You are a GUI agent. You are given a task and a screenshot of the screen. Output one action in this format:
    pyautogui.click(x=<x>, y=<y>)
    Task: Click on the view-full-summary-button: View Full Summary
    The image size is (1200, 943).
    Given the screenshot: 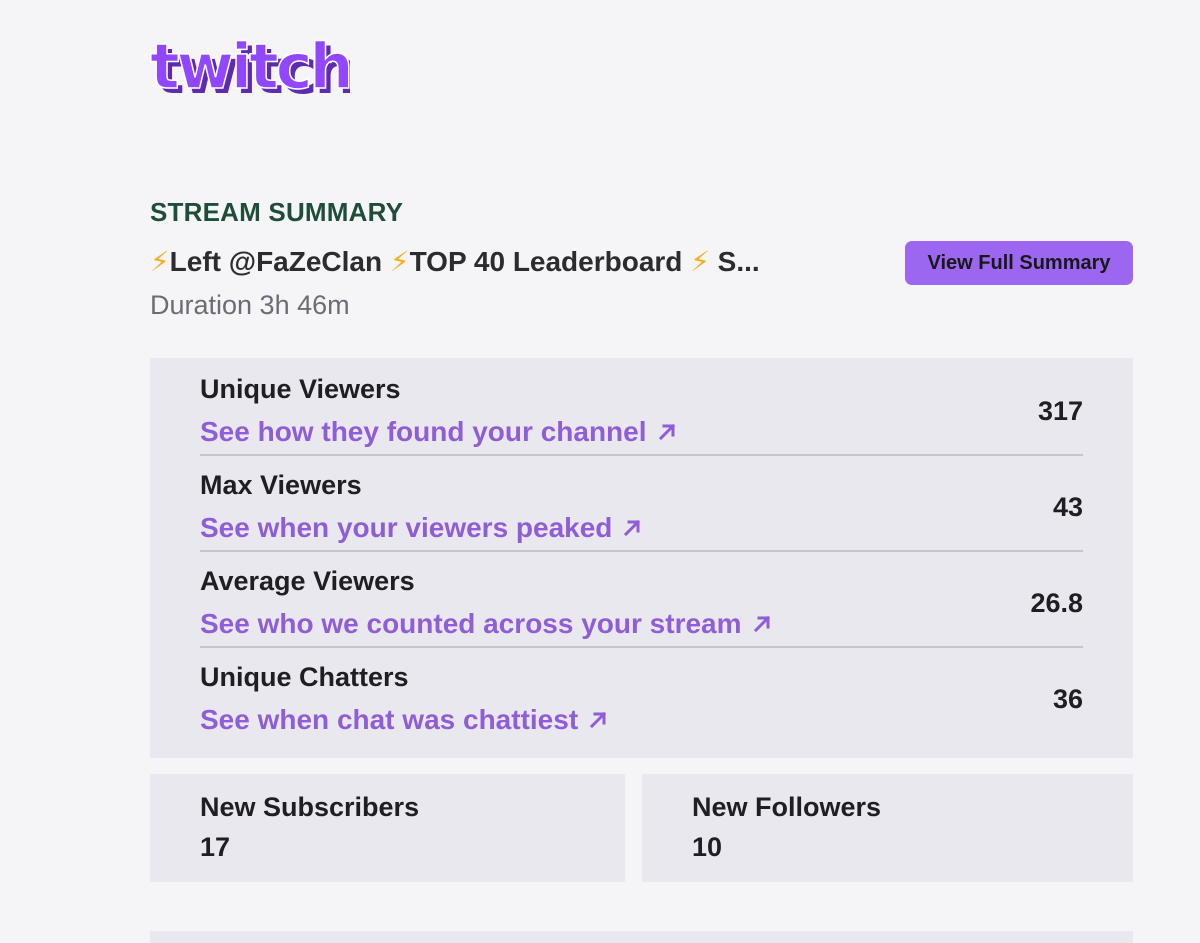 What is the action you would take?
    pyautogui.click(x=1019, y=263)
    